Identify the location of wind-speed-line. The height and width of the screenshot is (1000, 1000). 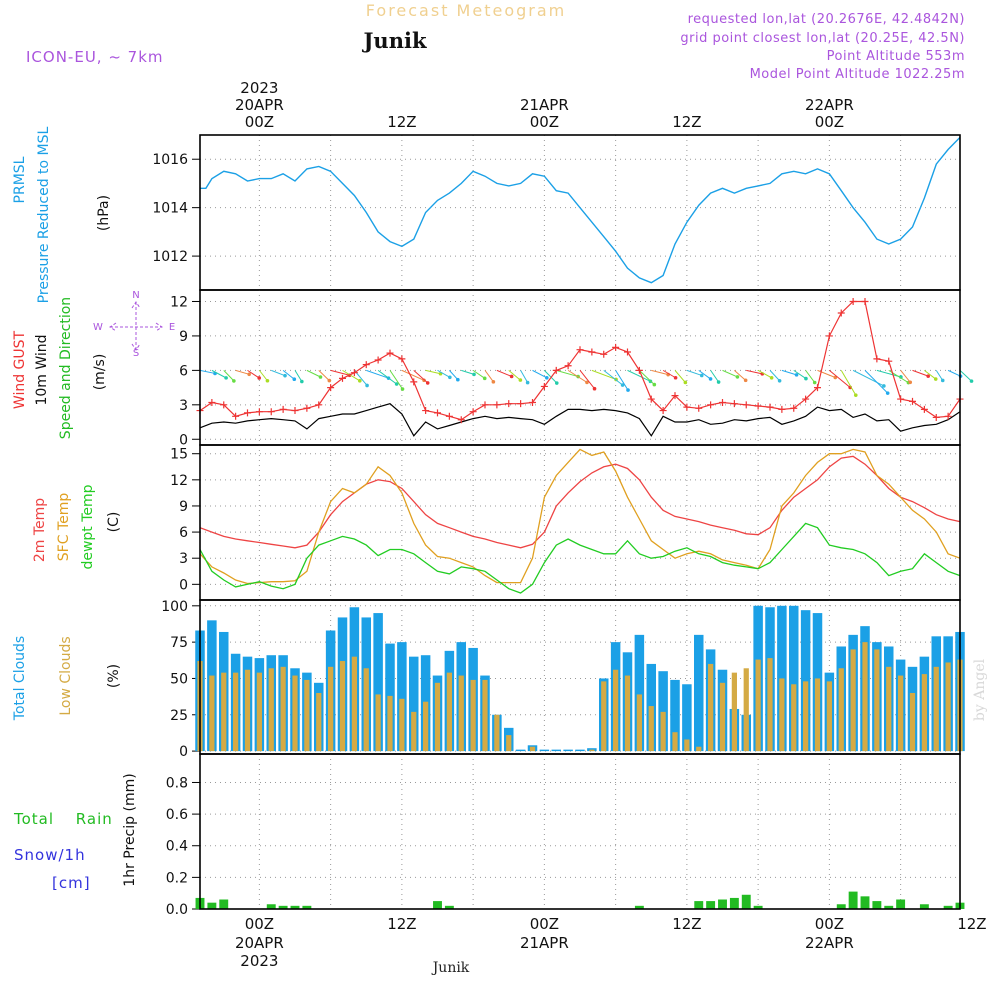
(580, 420).